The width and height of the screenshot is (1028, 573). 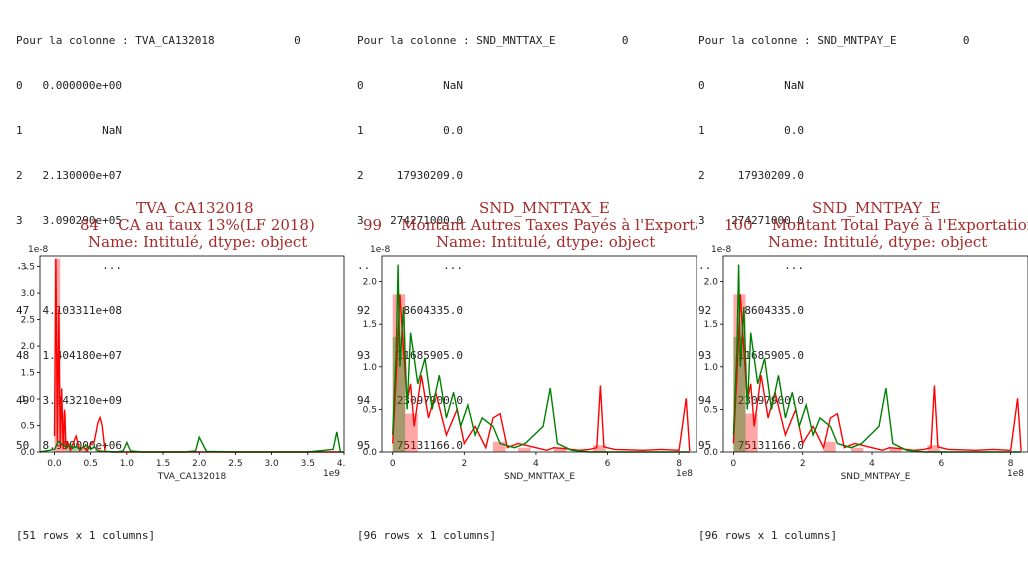 I want to click on output-line: 1 0.0, so click(x=410, y=130).